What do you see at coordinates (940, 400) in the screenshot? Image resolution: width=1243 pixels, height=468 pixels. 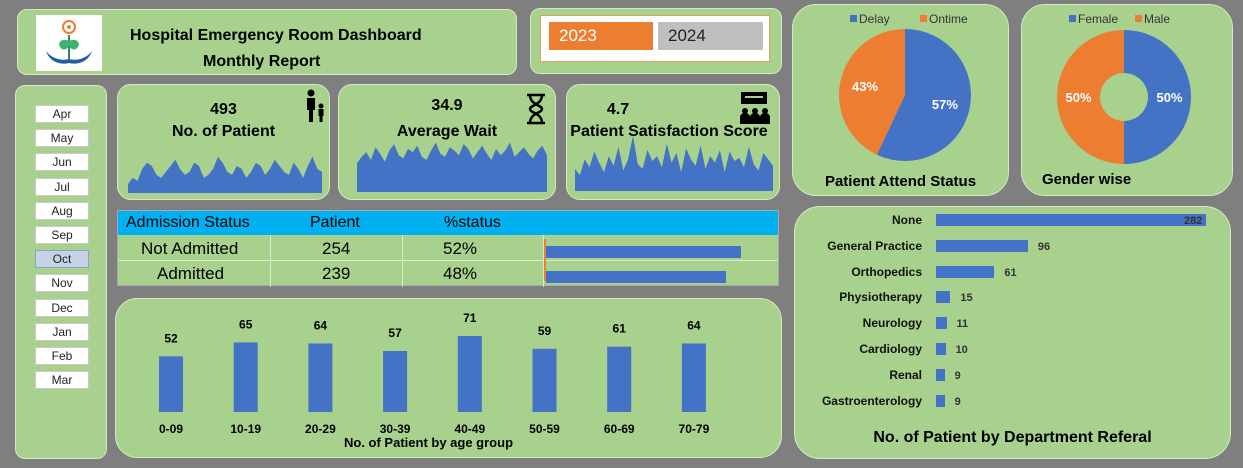 I see `dept-bar-gastroenterology` at bounding box center [940, 400].